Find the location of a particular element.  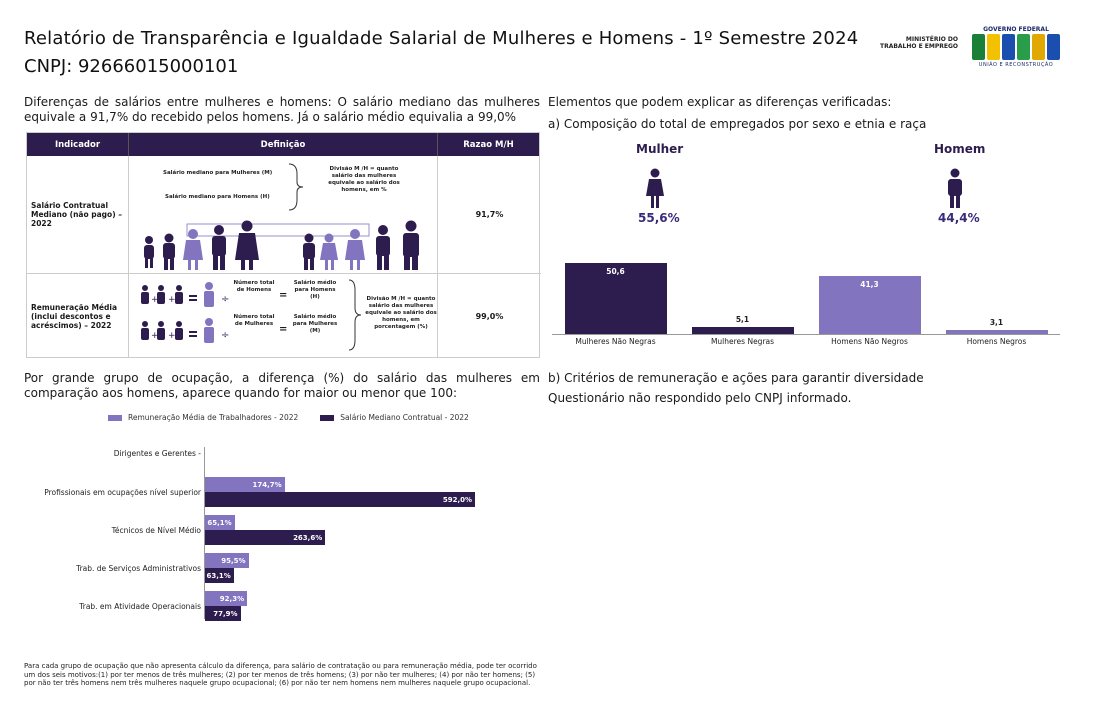

table-header-ratio: Razao M/H is located at coordinates (488, 144).